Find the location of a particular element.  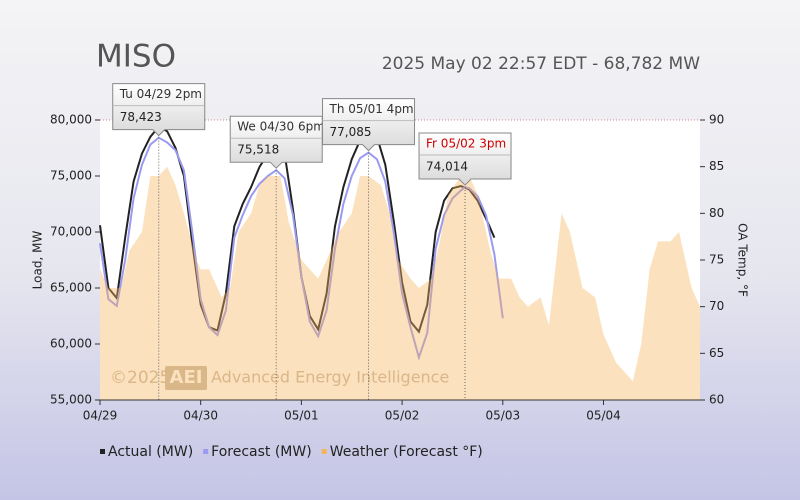

y2-tick-label: 60 is located at coordinates (716, 400).